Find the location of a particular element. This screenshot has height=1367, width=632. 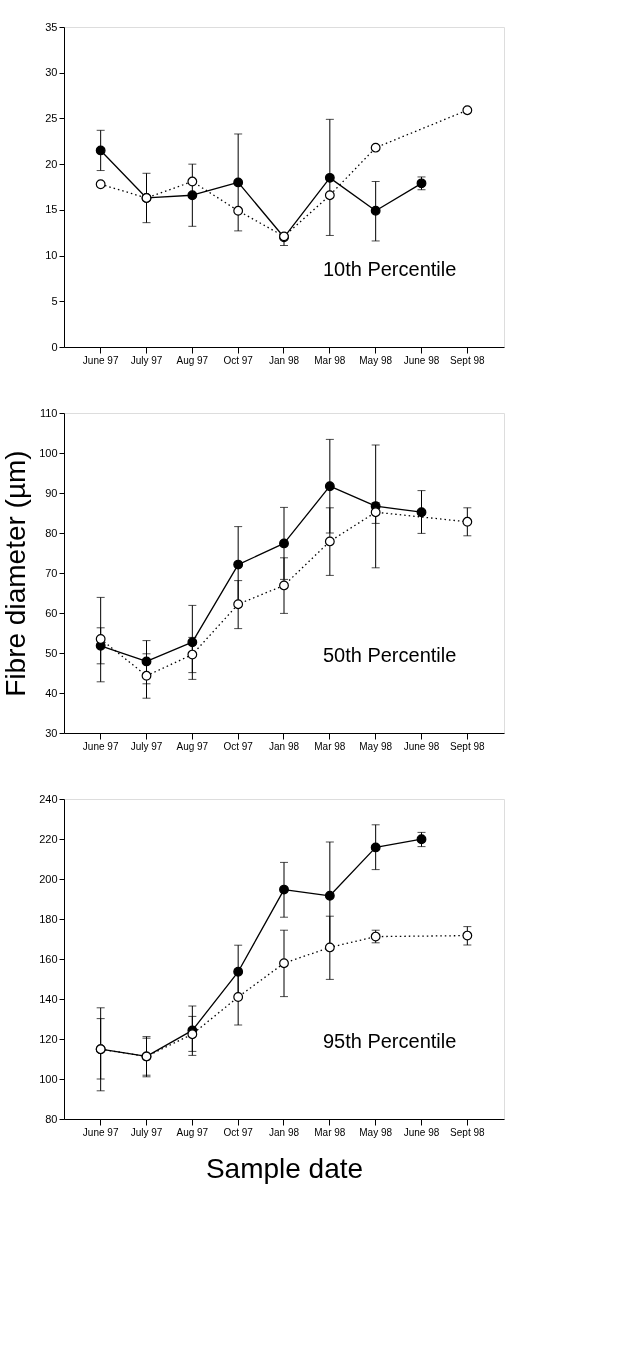

y-tick-label: 220 is located at coordinates (48, 838).